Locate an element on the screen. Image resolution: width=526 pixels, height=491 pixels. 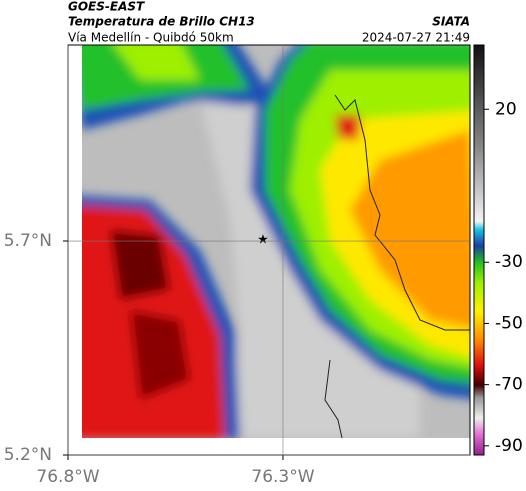
y-tick-label: 5.7°N is located at coordinates (28, 241).